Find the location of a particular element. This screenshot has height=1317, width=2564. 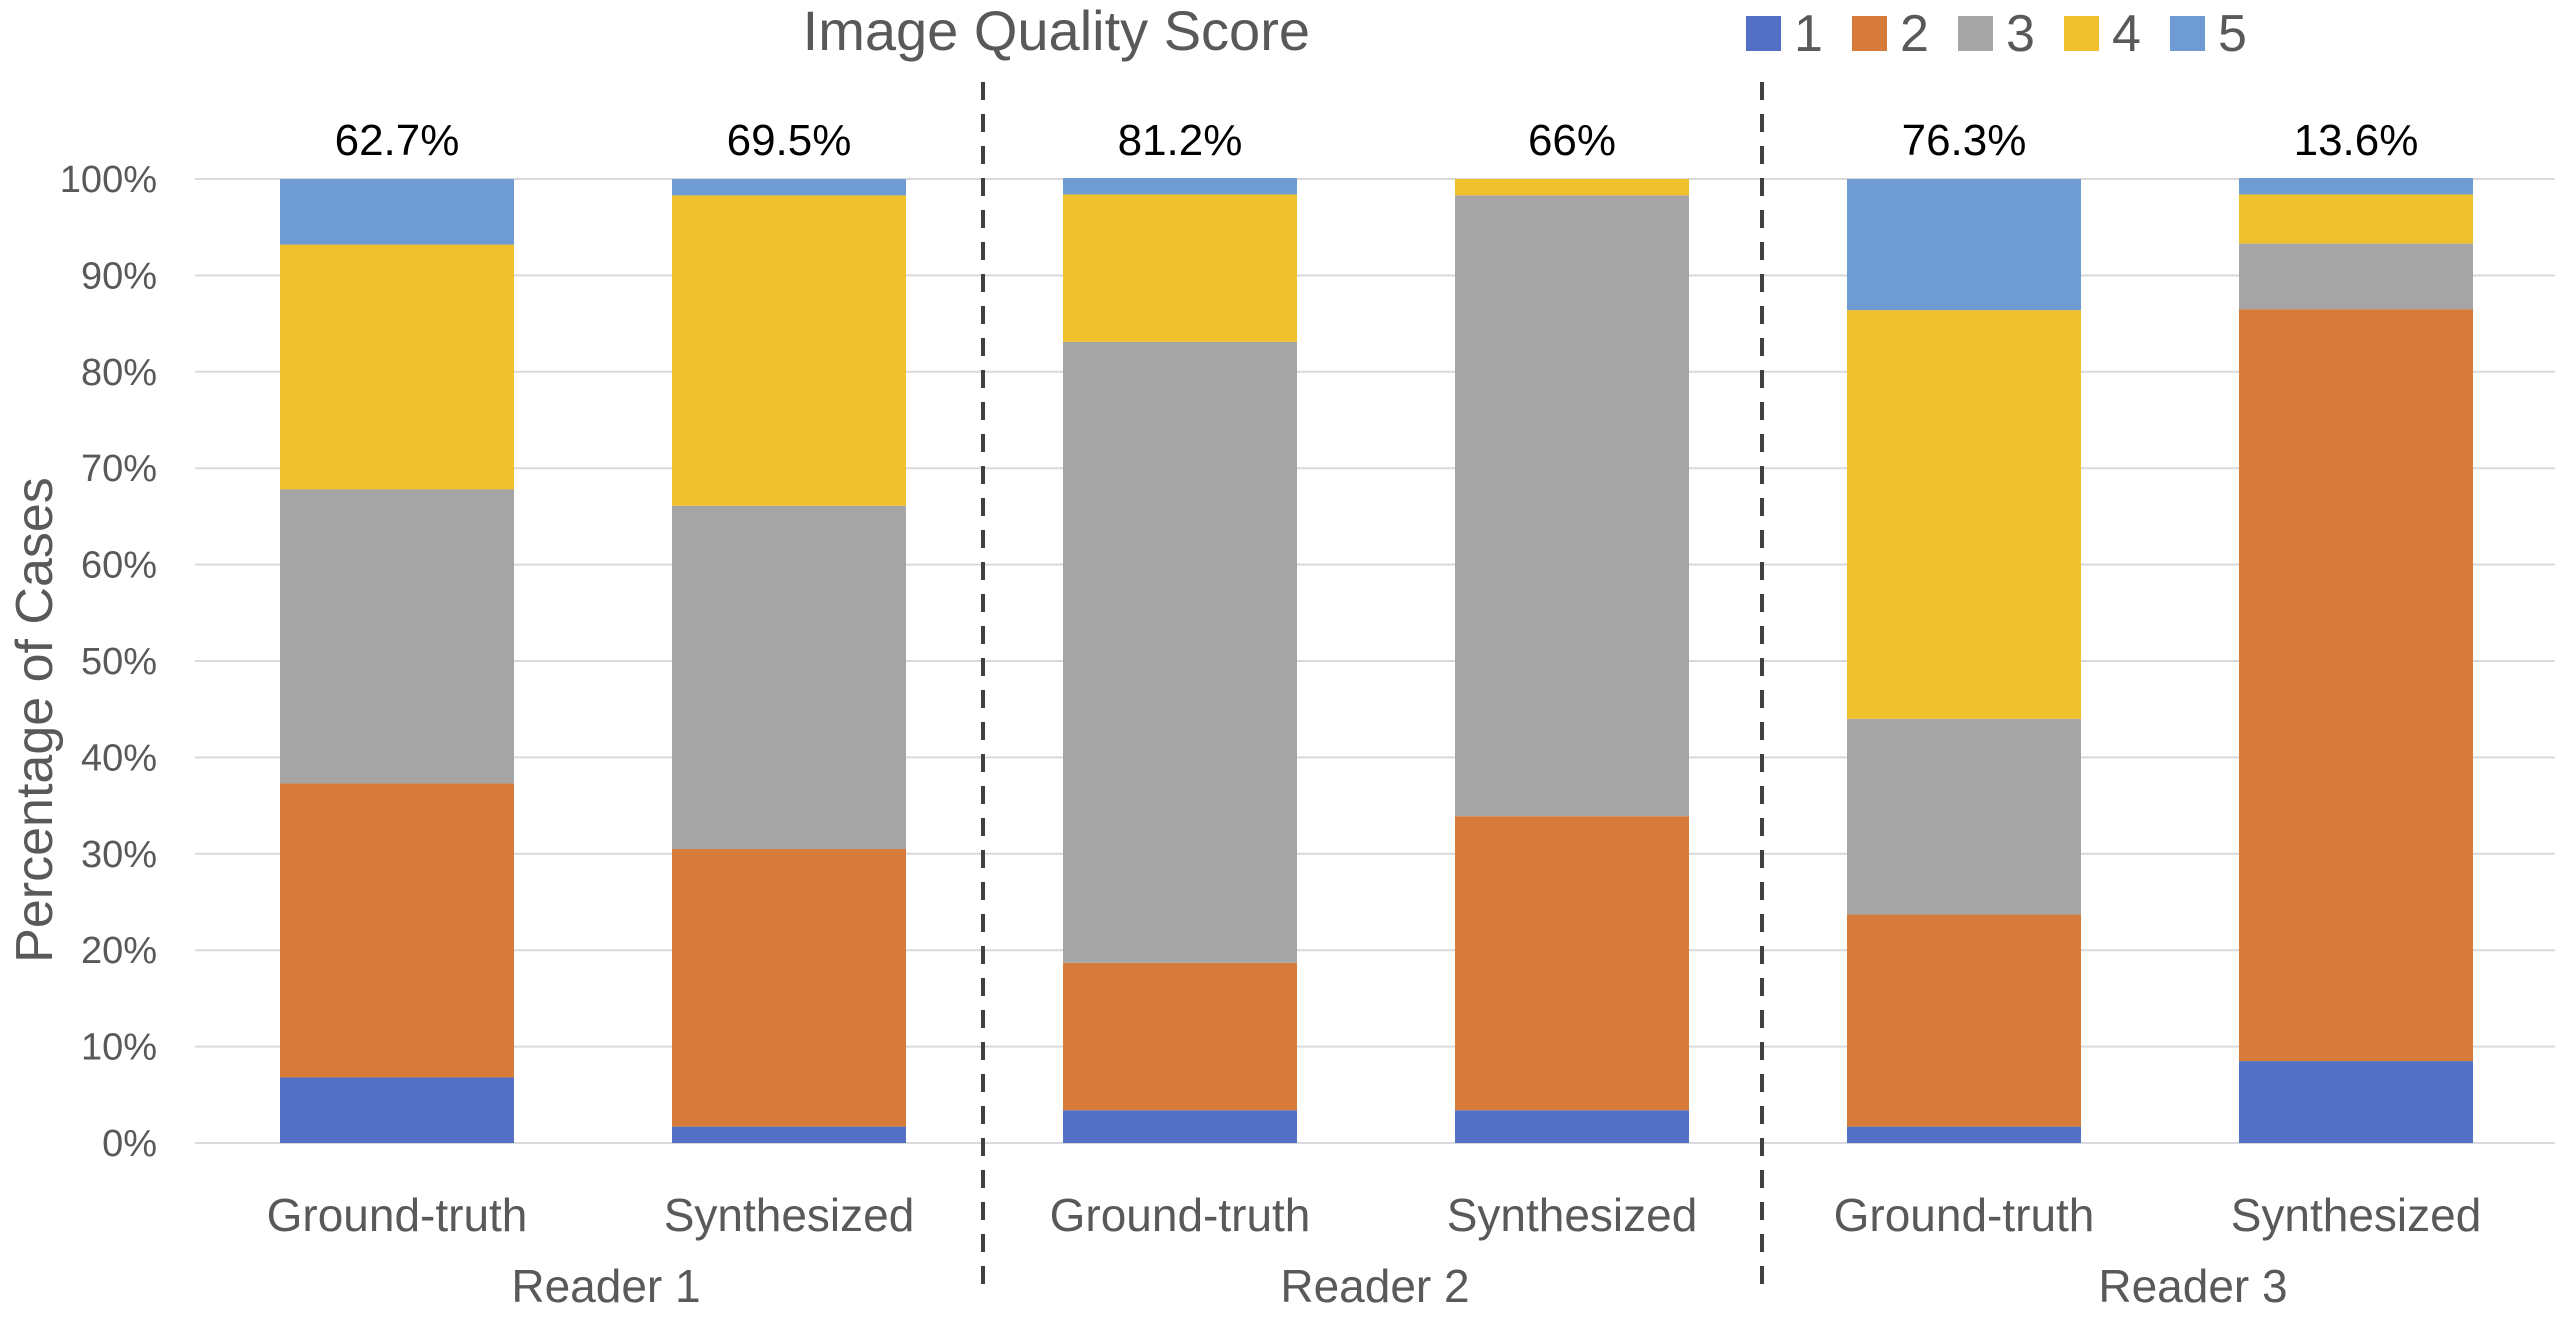

y-tick-label: 10% is located at coordinates (119, 1048).